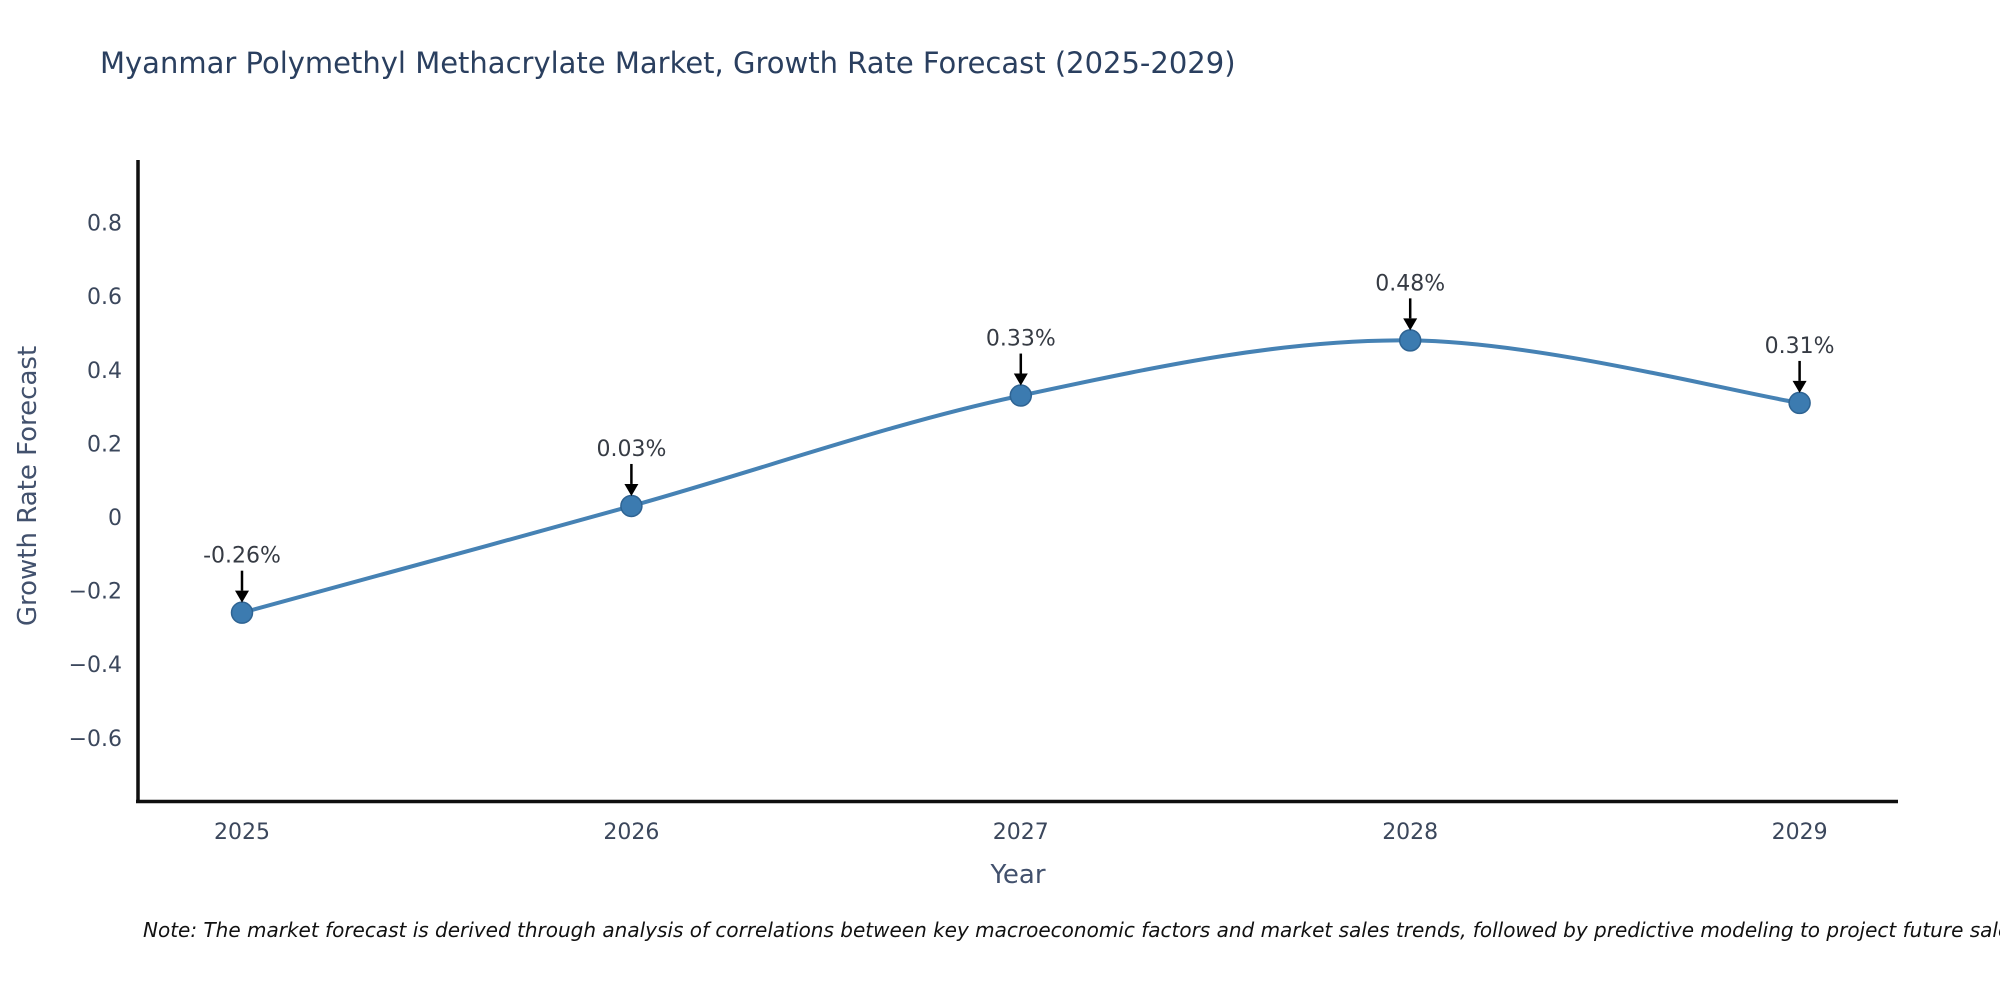 This screenshot has width=2000, height=1000. What do you see at coordinates (1021, 832) in the screenshot?
I see `x-tick-label: 2027` at bounding box center [1021, 832].